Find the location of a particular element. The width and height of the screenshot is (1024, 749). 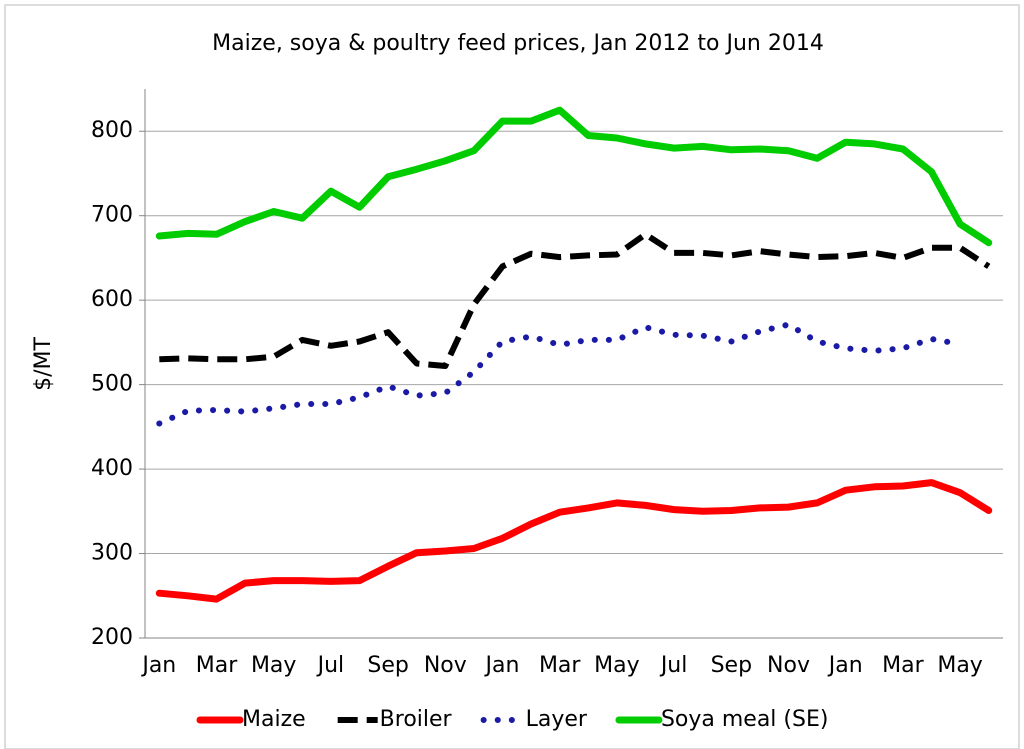

y-tick-label: 400 is located at coordinates (112, 468).